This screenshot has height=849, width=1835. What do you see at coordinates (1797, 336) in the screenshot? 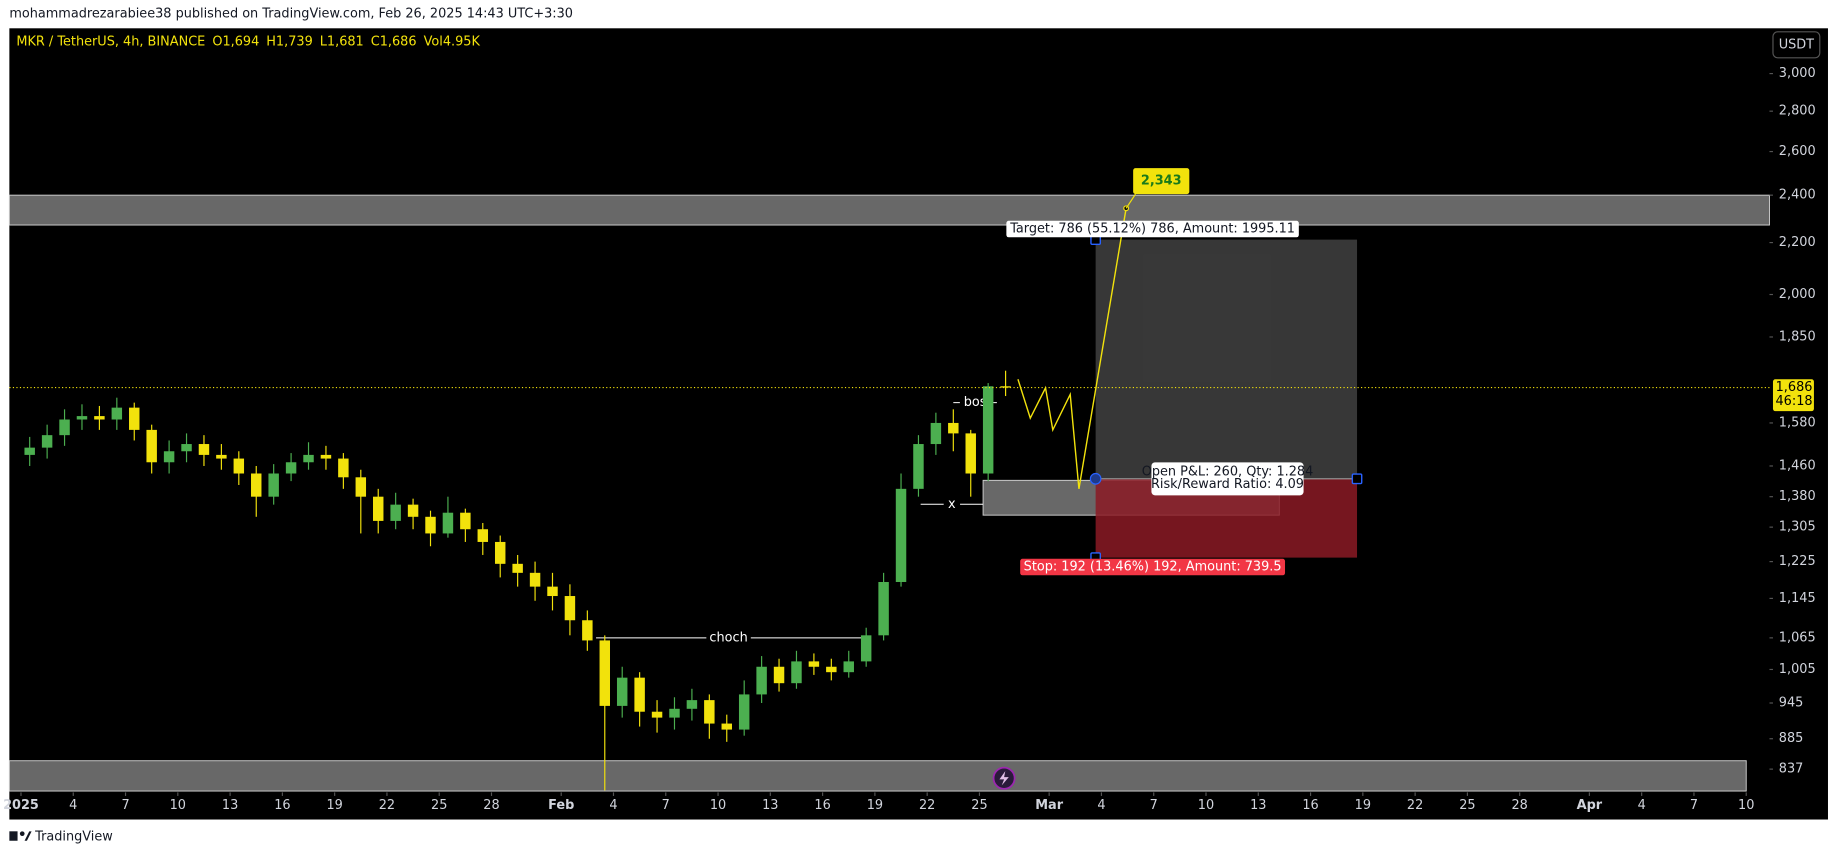
I see `y-tick-label: 1,850` at bounding box center [1797, 336].